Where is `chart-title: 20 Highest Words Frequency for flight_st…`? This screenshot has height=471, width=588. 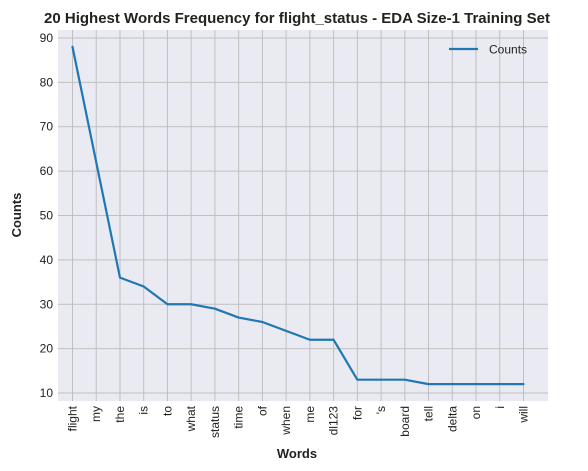 chart-title: 20 Highest Words Frequency for flight_st… is located at coordinates (297, 18).